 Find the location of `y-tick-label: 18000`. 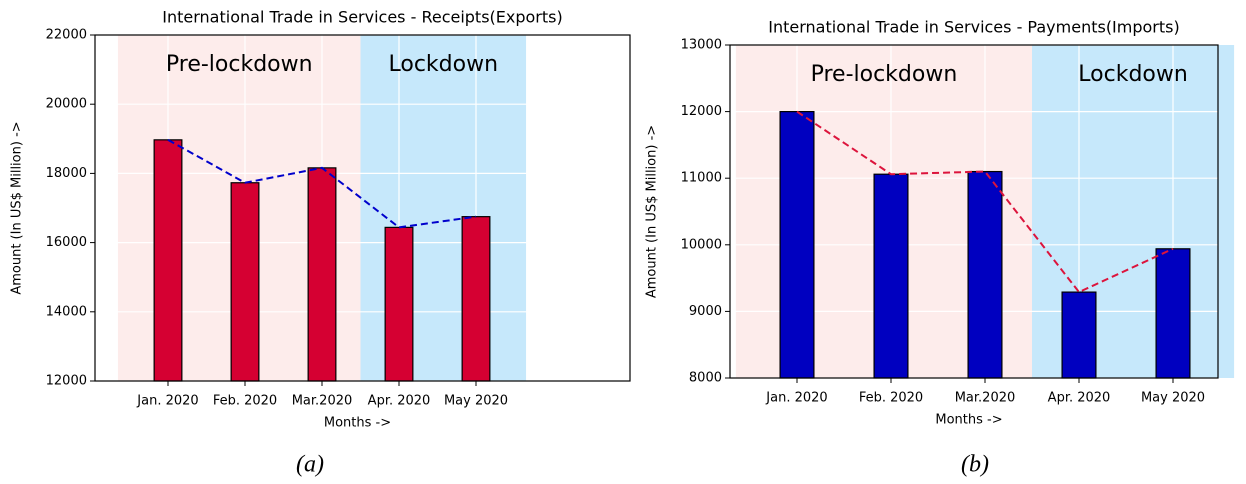

y-tick-label: 18000 is located at coordinates (66, 173).